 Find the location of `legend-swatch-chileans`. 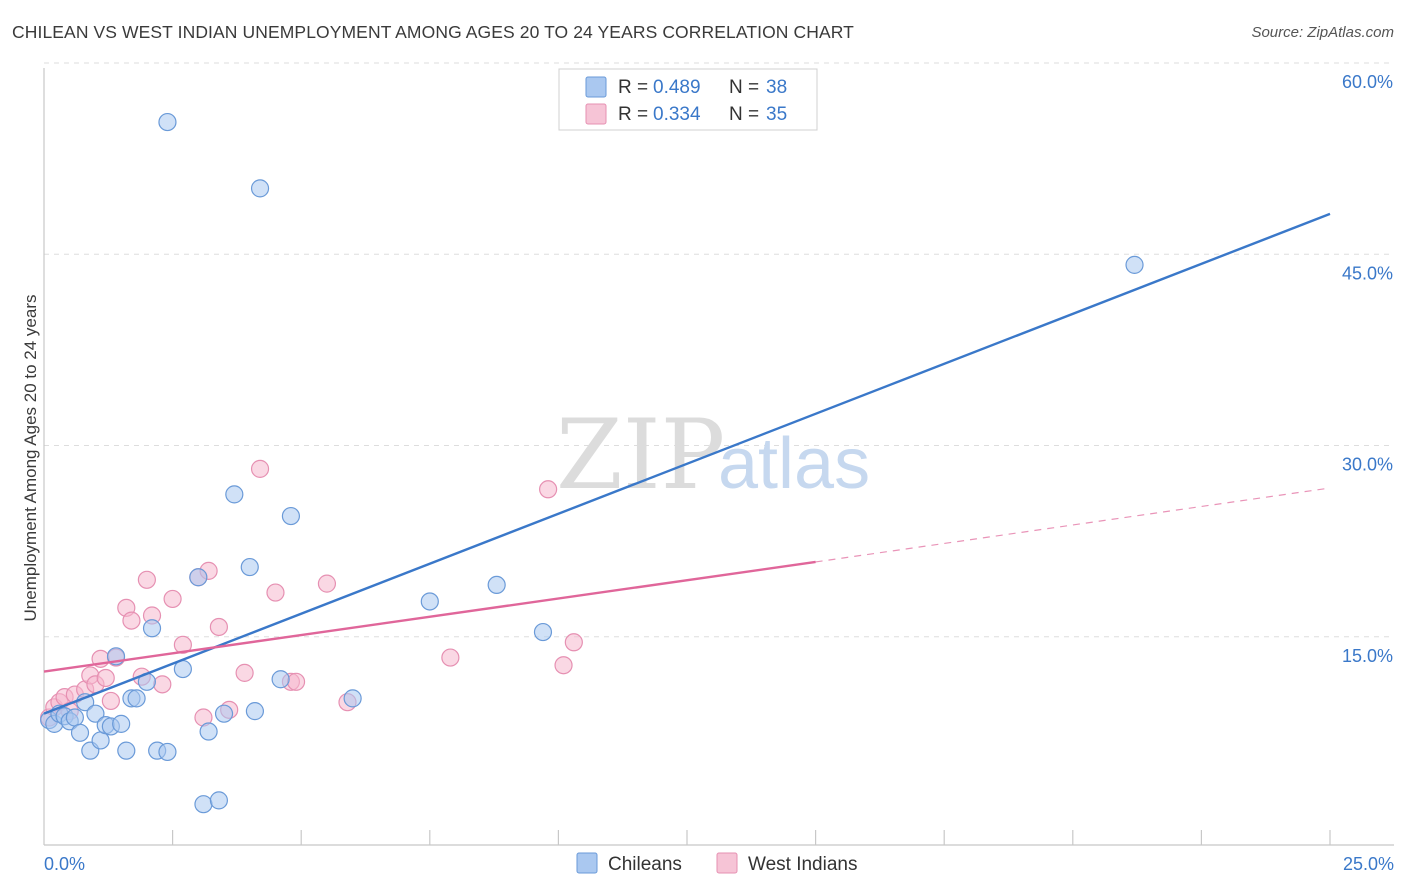

legend-swatch-chileans is located at coordinates (596, 87).